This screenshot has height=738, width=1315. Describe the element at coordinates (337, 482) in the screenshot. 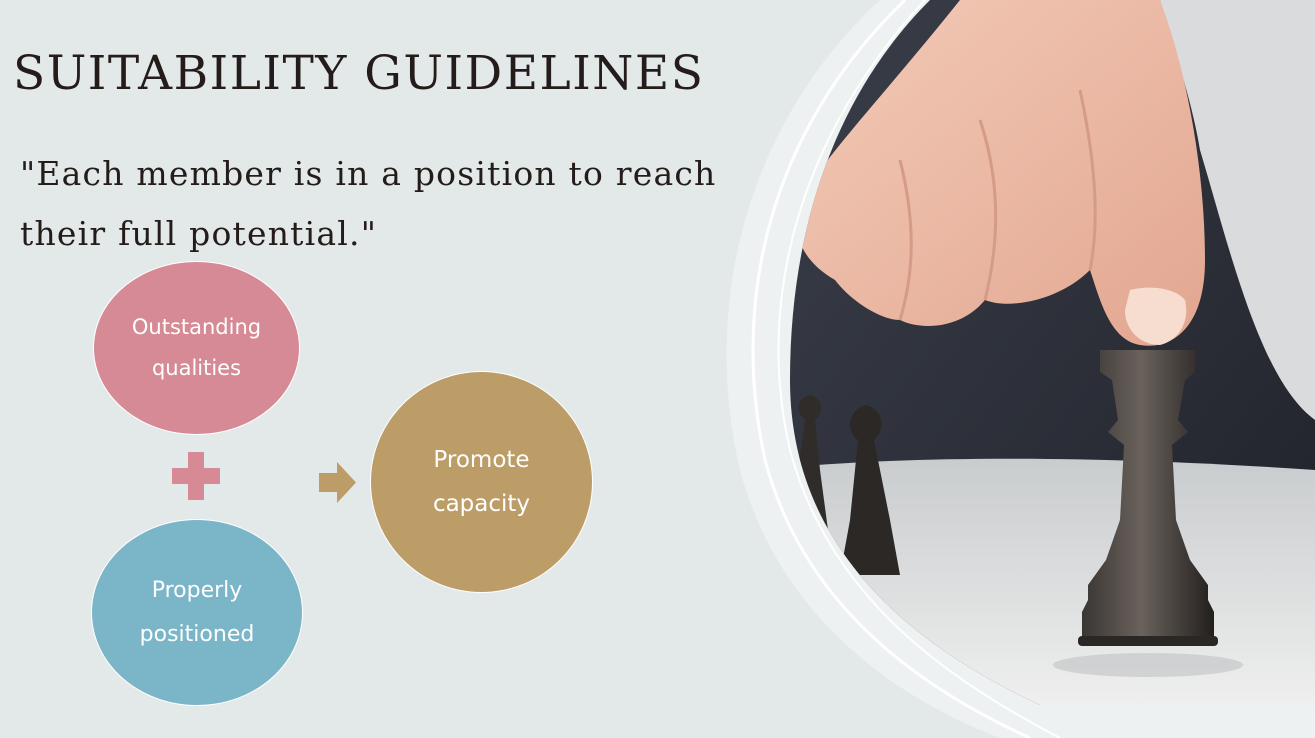

I see `arrow-right-icon` at that location.